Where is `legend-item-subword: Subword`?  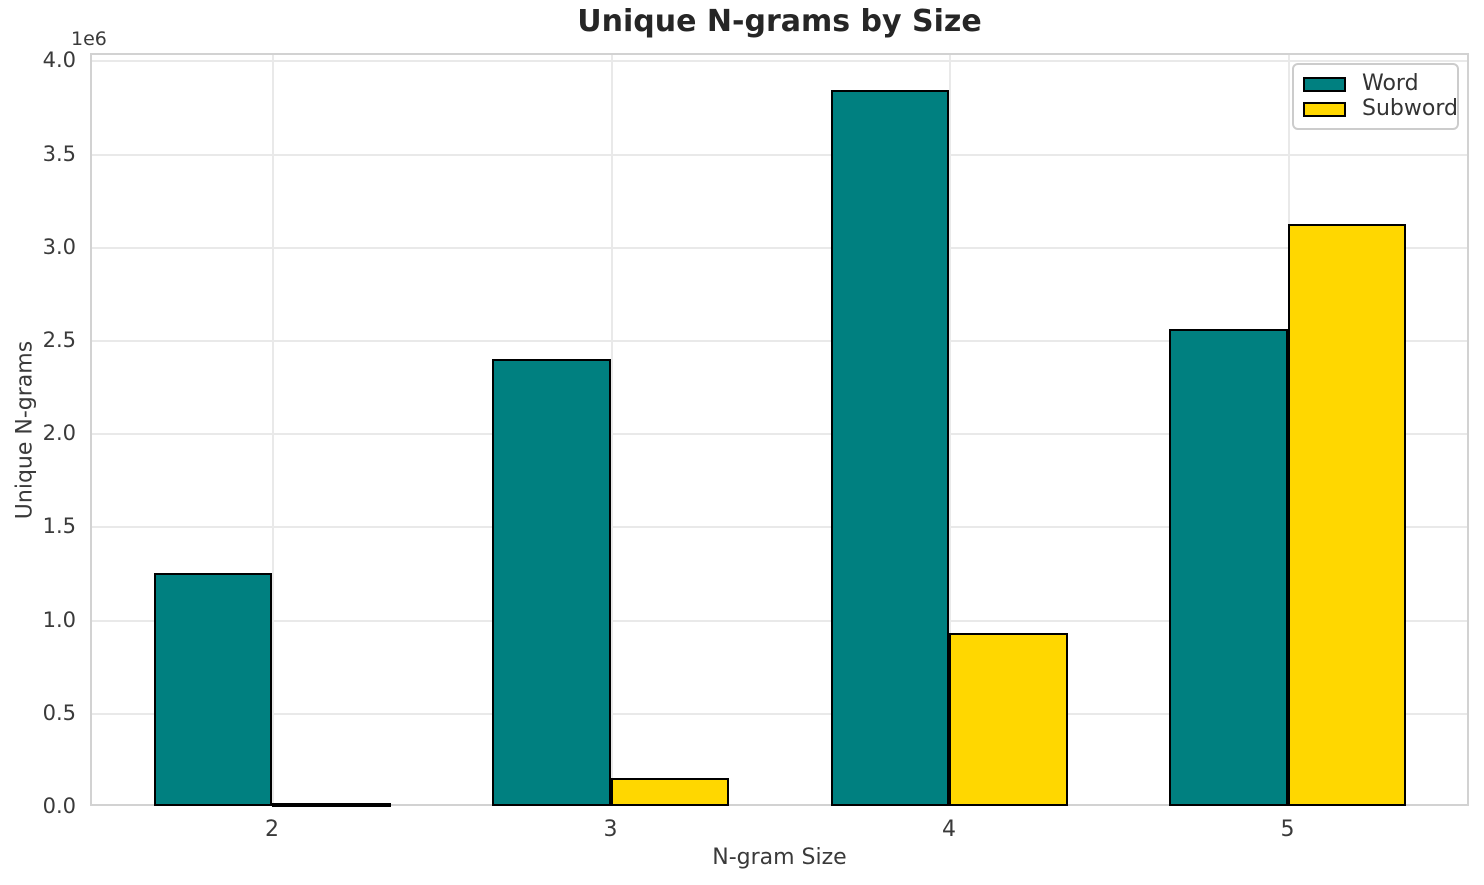
legend-item-subword: Subword is located at coordinates (1380, 109).